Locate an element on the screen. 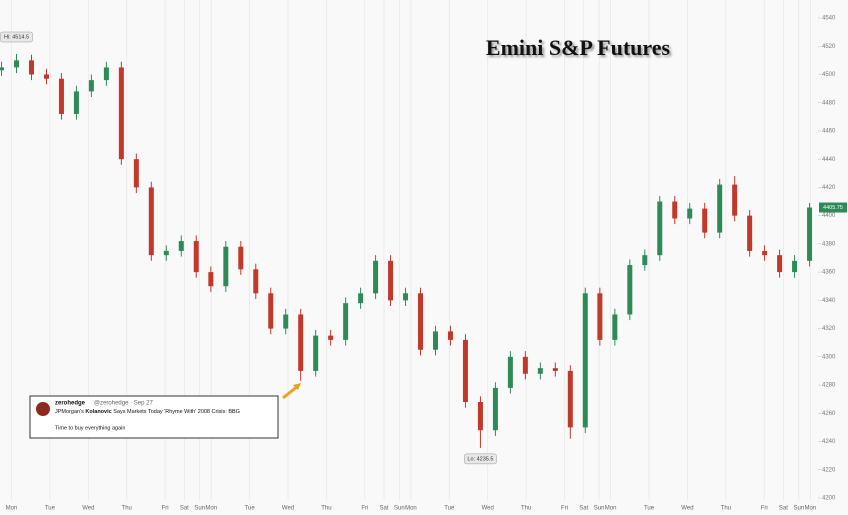 The image size is (848, 515). y-tick-label: 4280 is located at coordinates (829, 386).